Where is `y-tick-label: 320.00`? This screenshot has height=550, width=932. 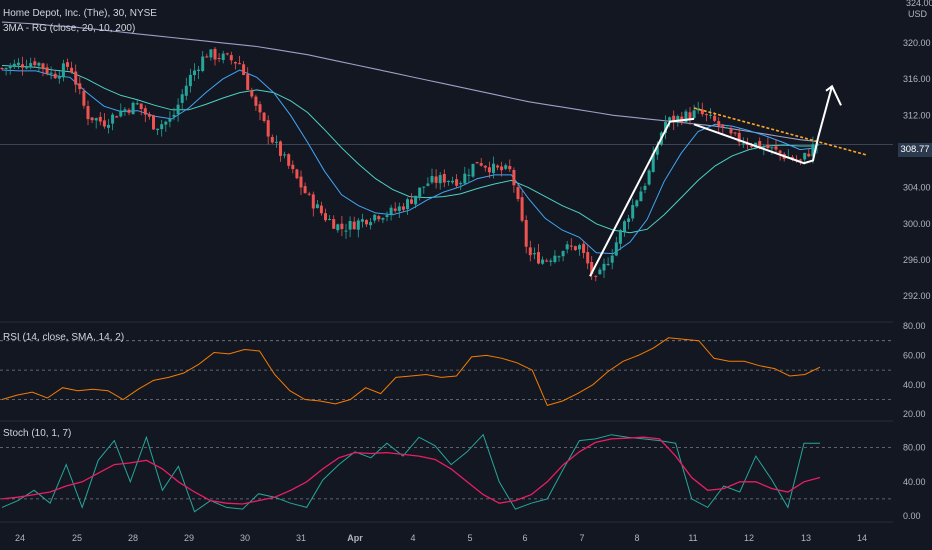
y-tick-label: 320.00 is located at coordinates (917, 43).